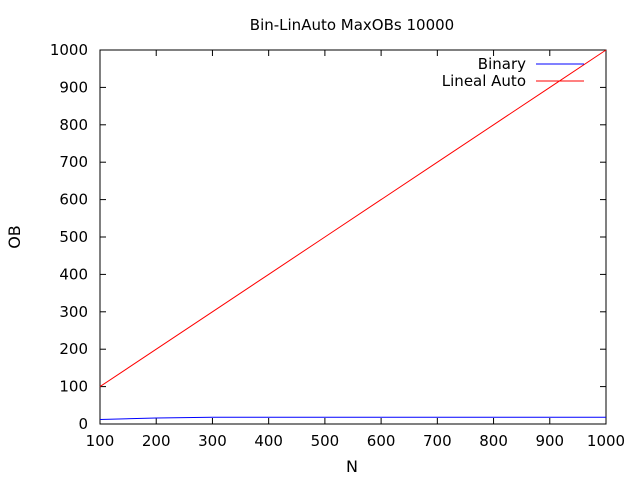 Image resolution: width=640 pixels, height=480 pixels. What do you see at coordinates (381, 441) in the screenshot?
I see `x-tick-label: 600` at bounding box center [381, 441].